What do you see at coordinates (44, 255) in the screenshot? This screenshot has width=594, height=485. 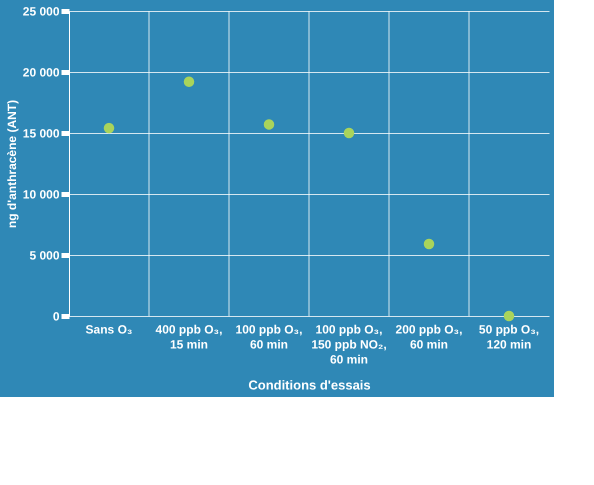 I see `y-tick-label: 5 000` at bounding box center [44, 255].